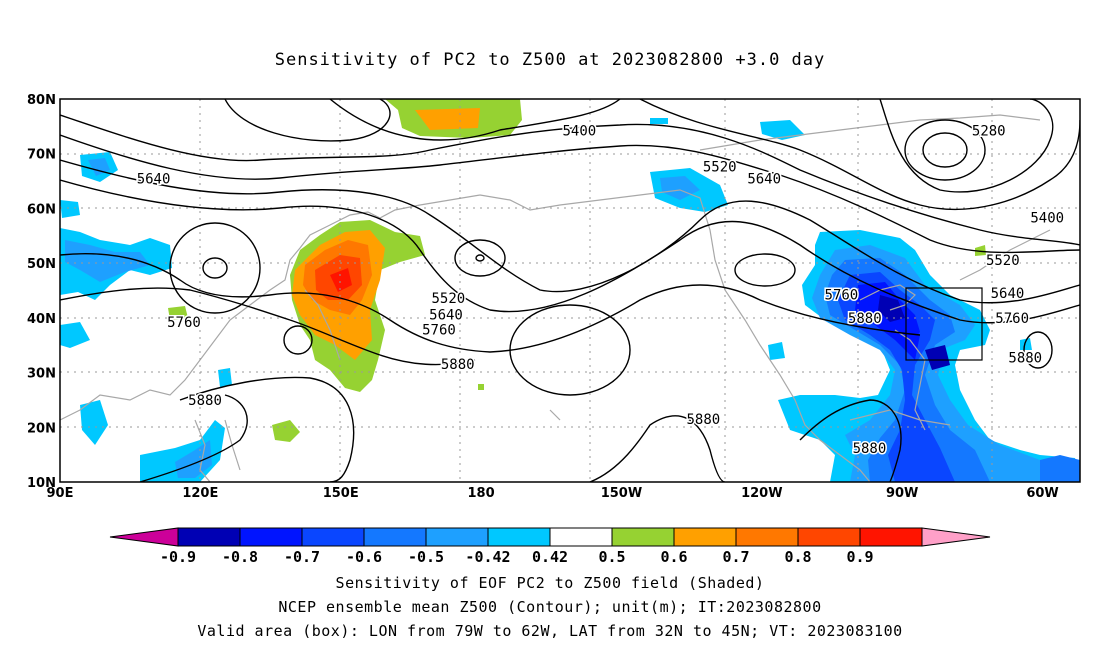  What do you see at coordinates (797, 557) in the screenshot?
I see `colorbar-label: 0.8` at bounding box center [797, 557].